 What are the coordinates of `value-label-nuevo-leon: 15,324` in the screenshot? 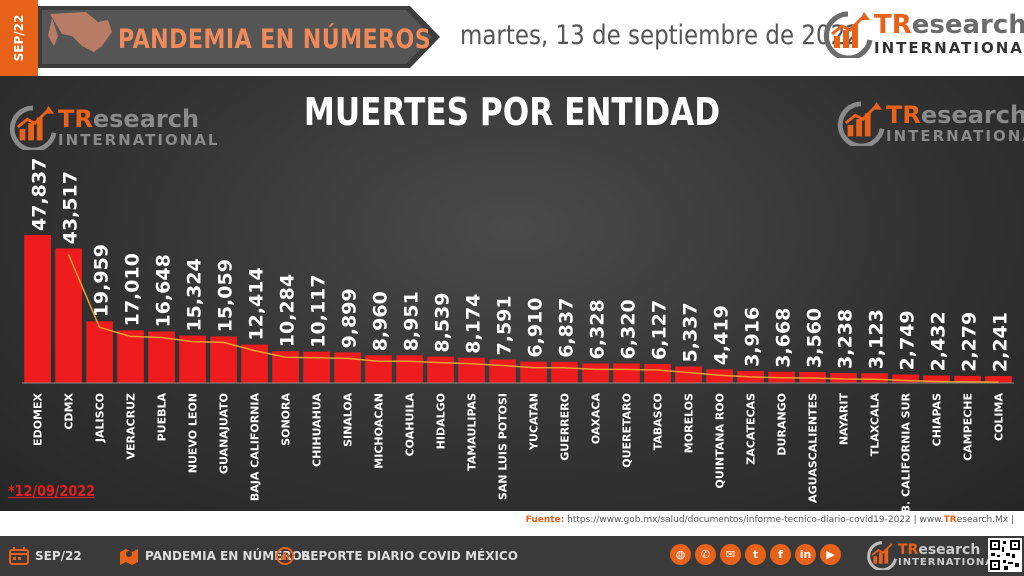 It's located at (195, 294).